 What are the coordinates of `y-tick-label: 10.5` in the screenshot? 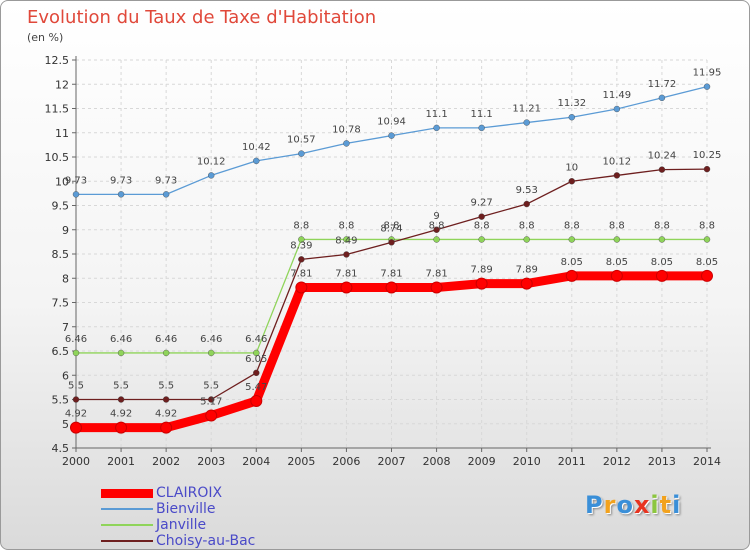 It's located at (57, 157).